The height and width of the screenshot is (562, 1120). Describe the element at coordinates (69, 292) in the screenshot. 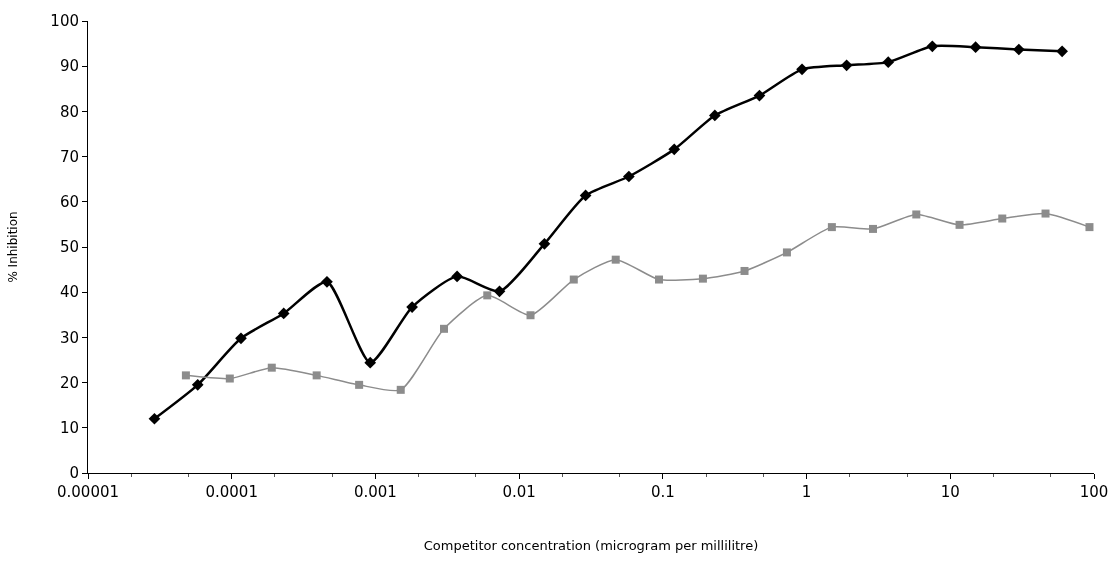

I see `y-tick-label: 40` at that location.